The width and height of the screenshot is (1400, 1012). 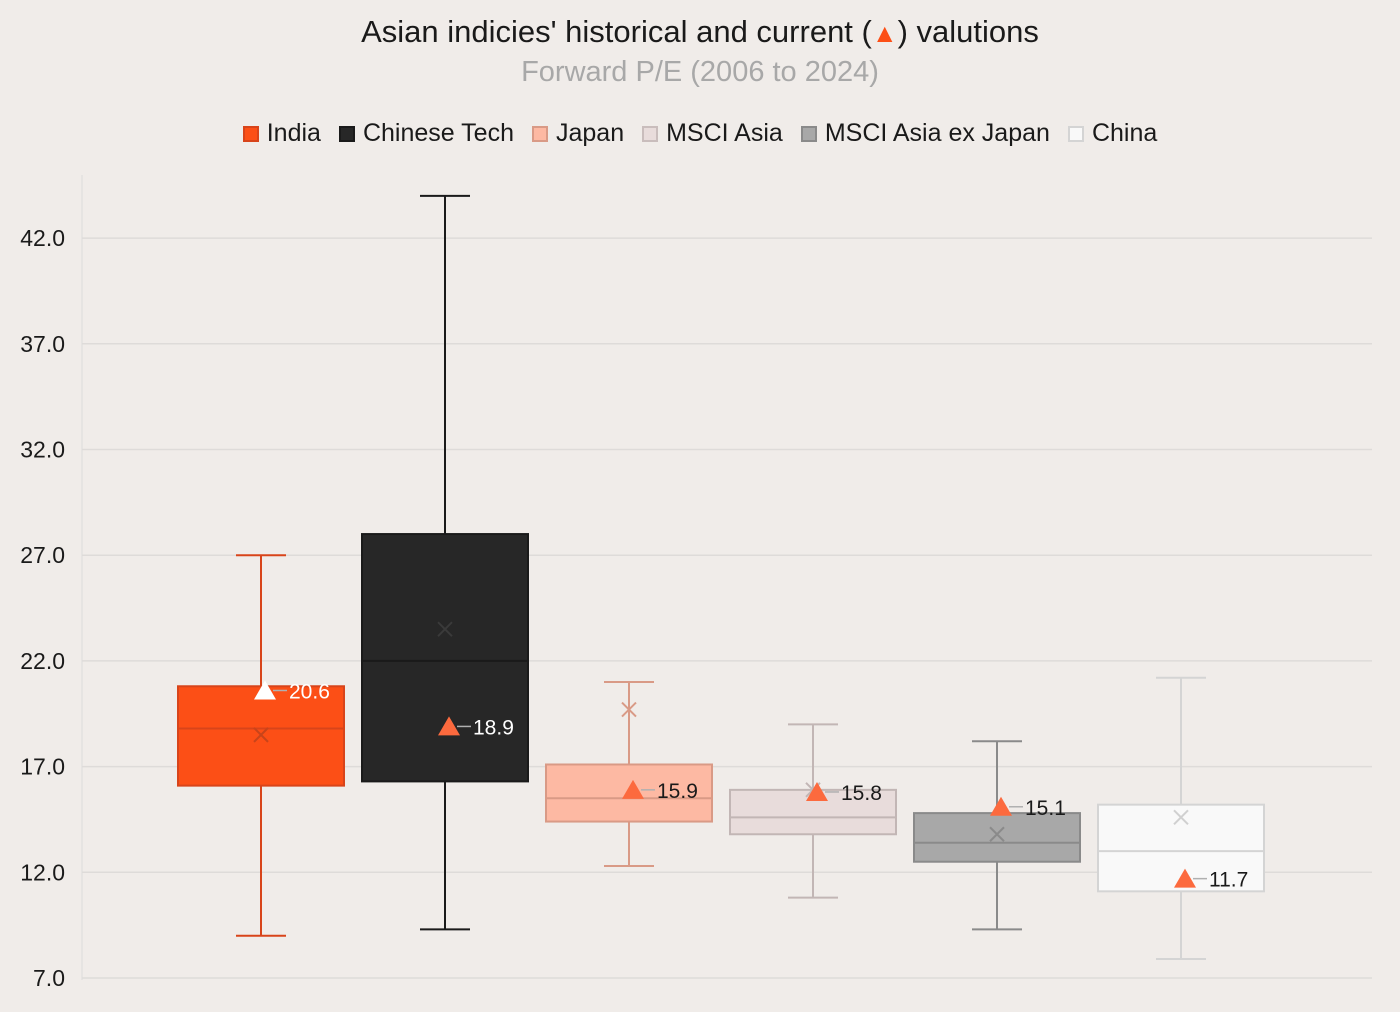 I want to click on current-value-label: 15.1, so click(x=1045, y=808).